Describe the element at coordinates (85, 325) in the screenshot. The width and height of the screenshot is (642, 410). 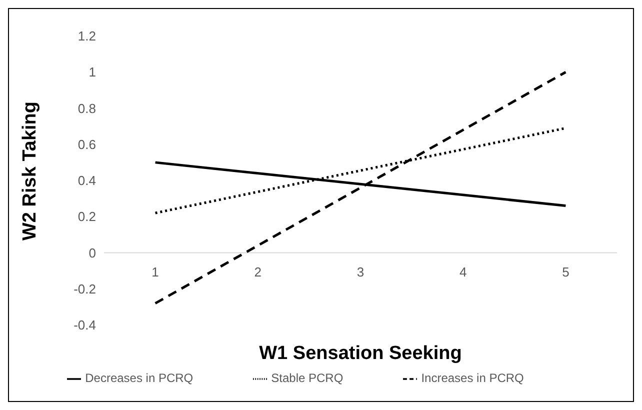
I see `y-tick-label: -0.4` at that location.